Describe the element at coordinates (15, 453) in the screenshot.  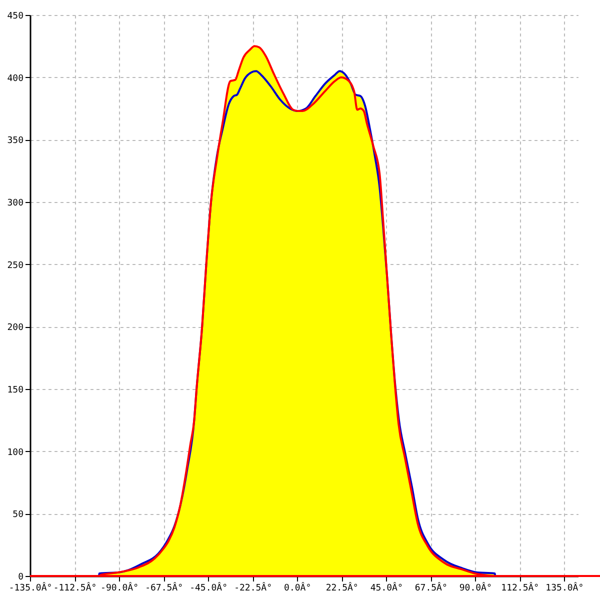
I see `y-tick-label: 100` at that location.